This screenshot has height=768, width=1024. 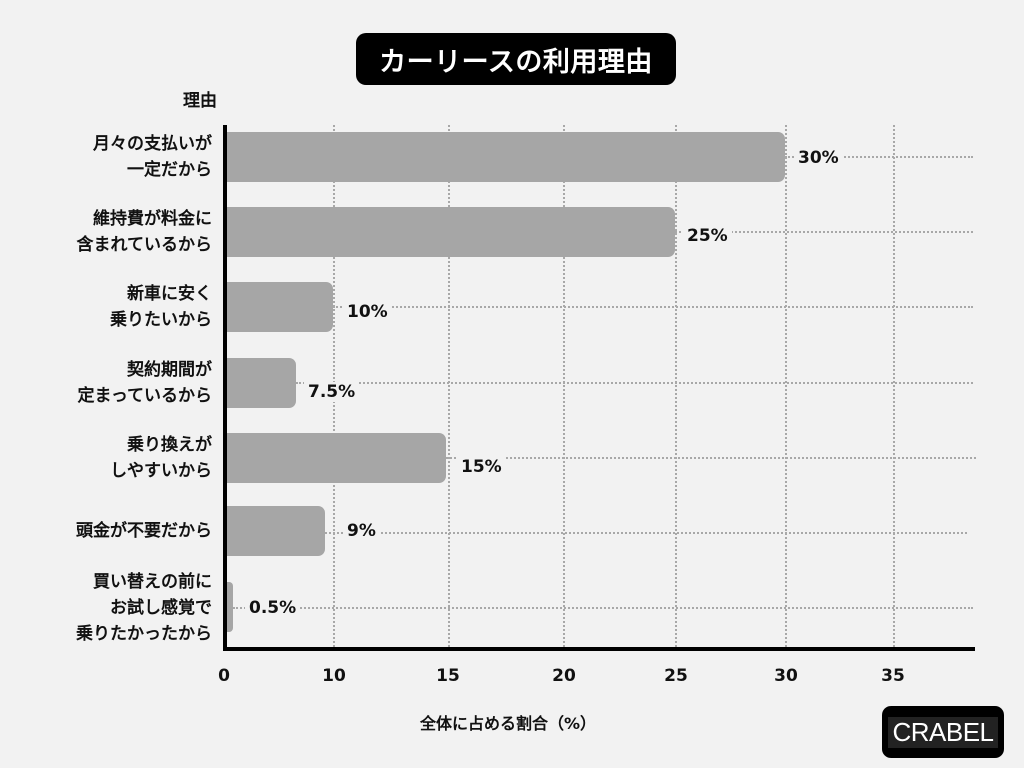 What do you see at coordinates (786, 676) in the screenshot?
I see `x-tick-label: 30` at bounding box center [786, 676].